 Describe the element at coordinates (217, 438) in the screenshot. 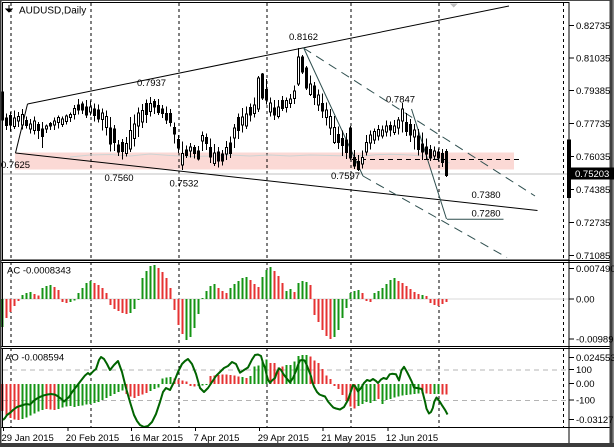

I see `svg-text: 7 Apr 2015` at that location.